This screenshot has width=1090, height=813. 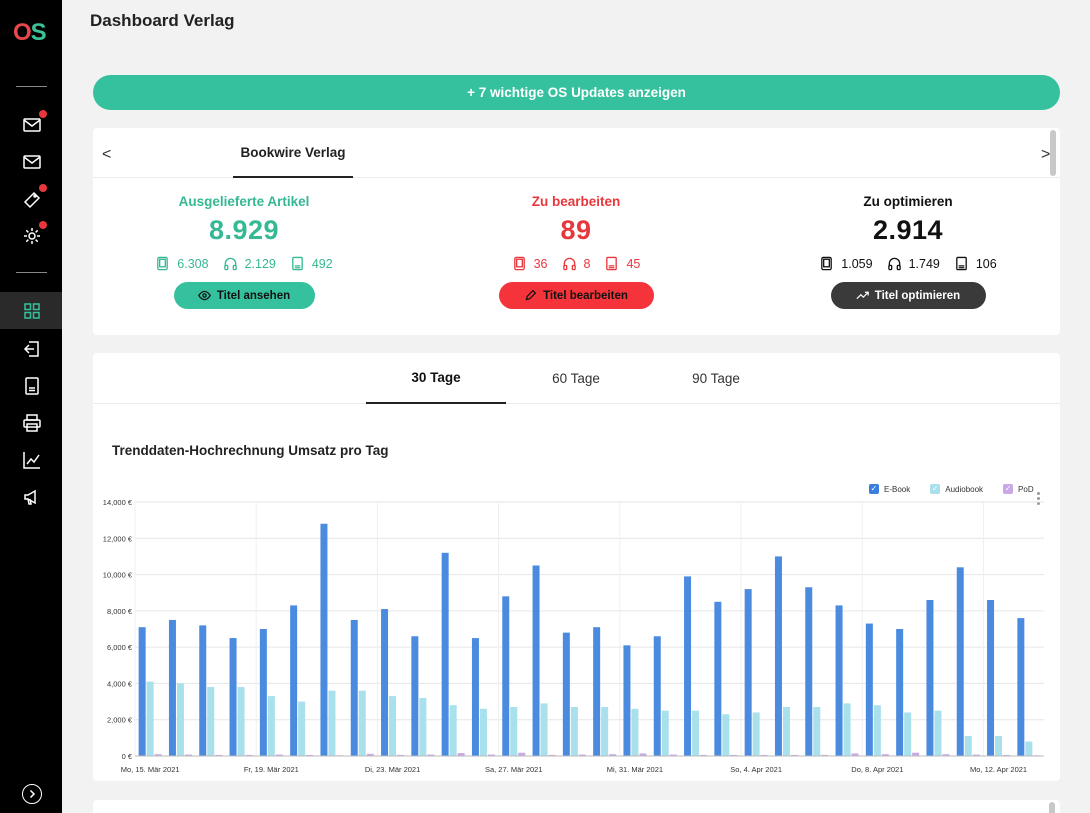 I want to click on y-tick-label: 8,000 €, so click(x=120, y=611).